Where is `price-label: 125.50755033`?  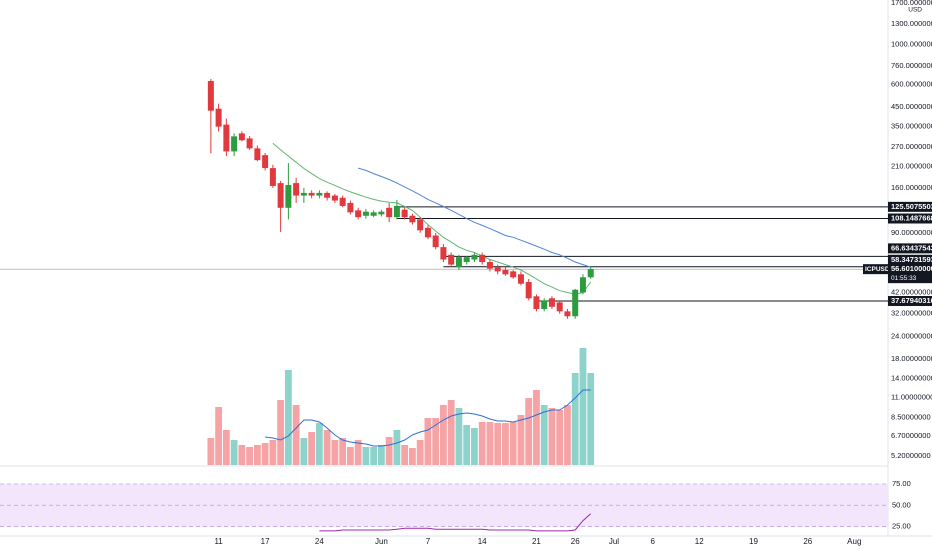 price-label: 125.50755033 is located at coordinates (911, 206).